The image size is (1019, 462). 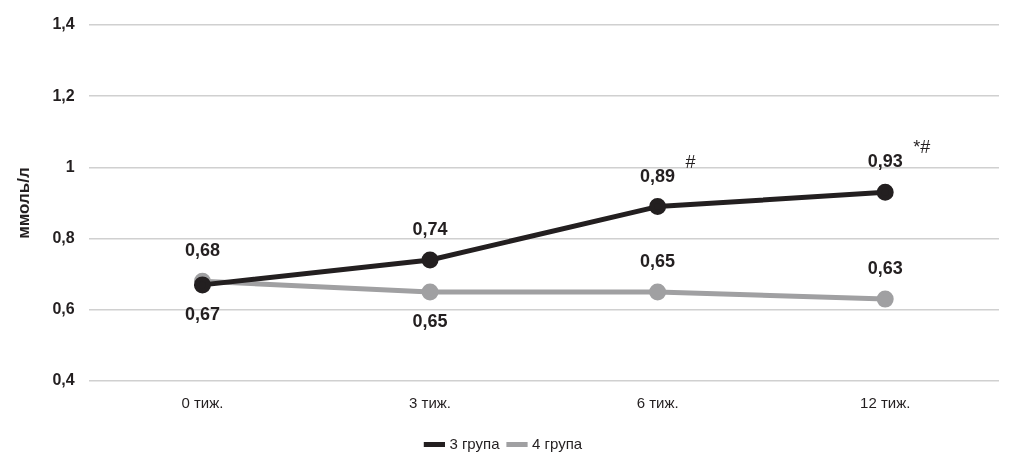 What do you see at coordinates (690, 161) in the screenshot?
I see `annotation: #` at bounding box center [690, 161].